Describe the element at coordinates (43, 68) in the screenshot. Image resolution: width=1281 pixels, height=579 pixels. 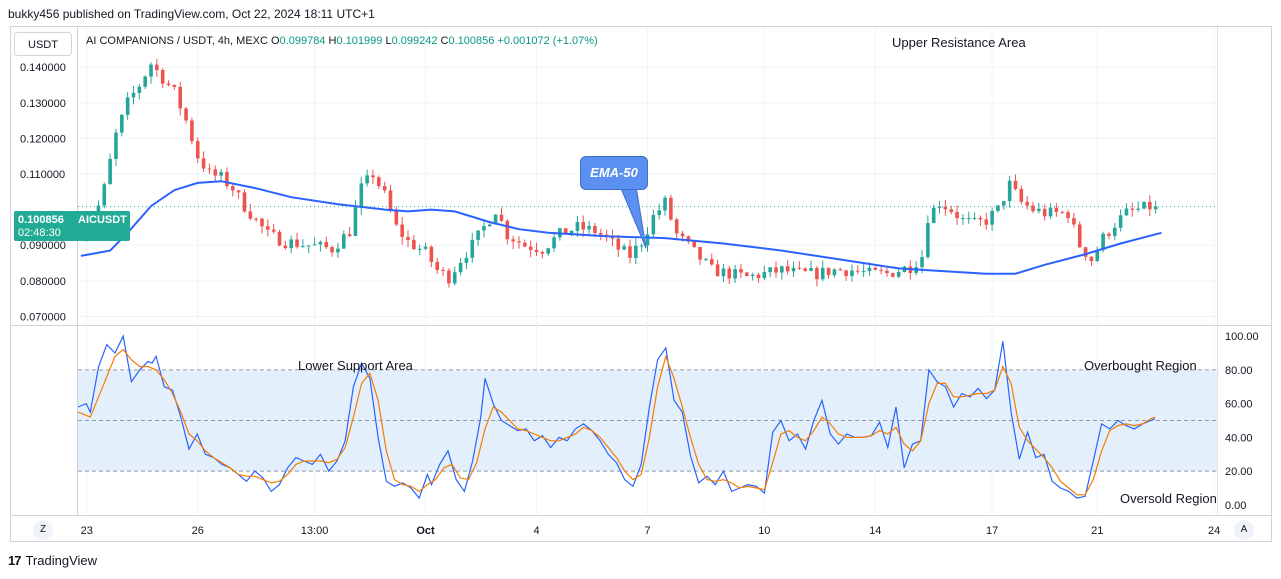
I see `price-tick-label: 0.140000` at that location.